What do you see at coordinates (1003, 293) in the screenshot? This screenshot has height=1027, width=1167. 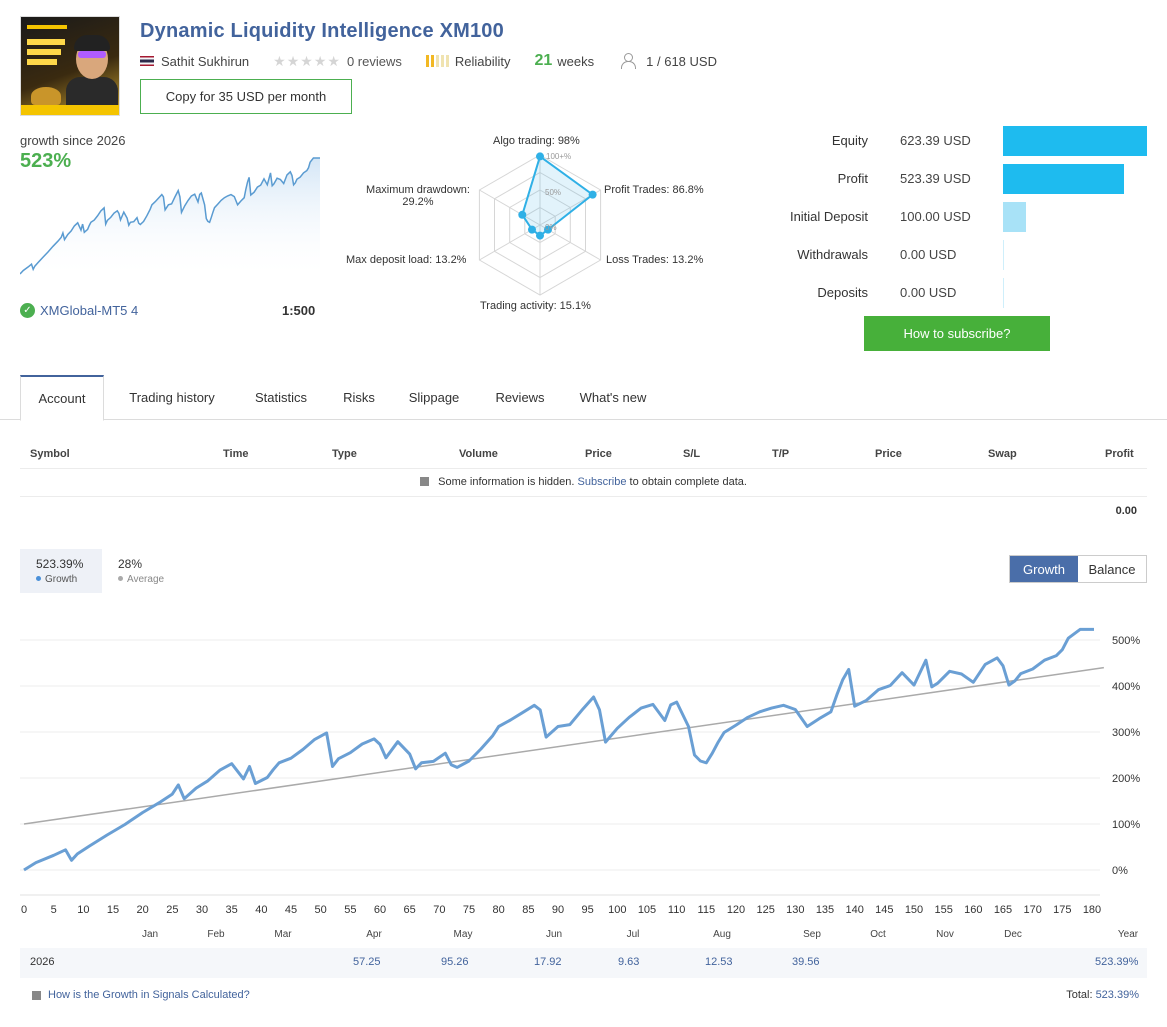 I see `deposits-bar` at bounding box center [1003, 293].